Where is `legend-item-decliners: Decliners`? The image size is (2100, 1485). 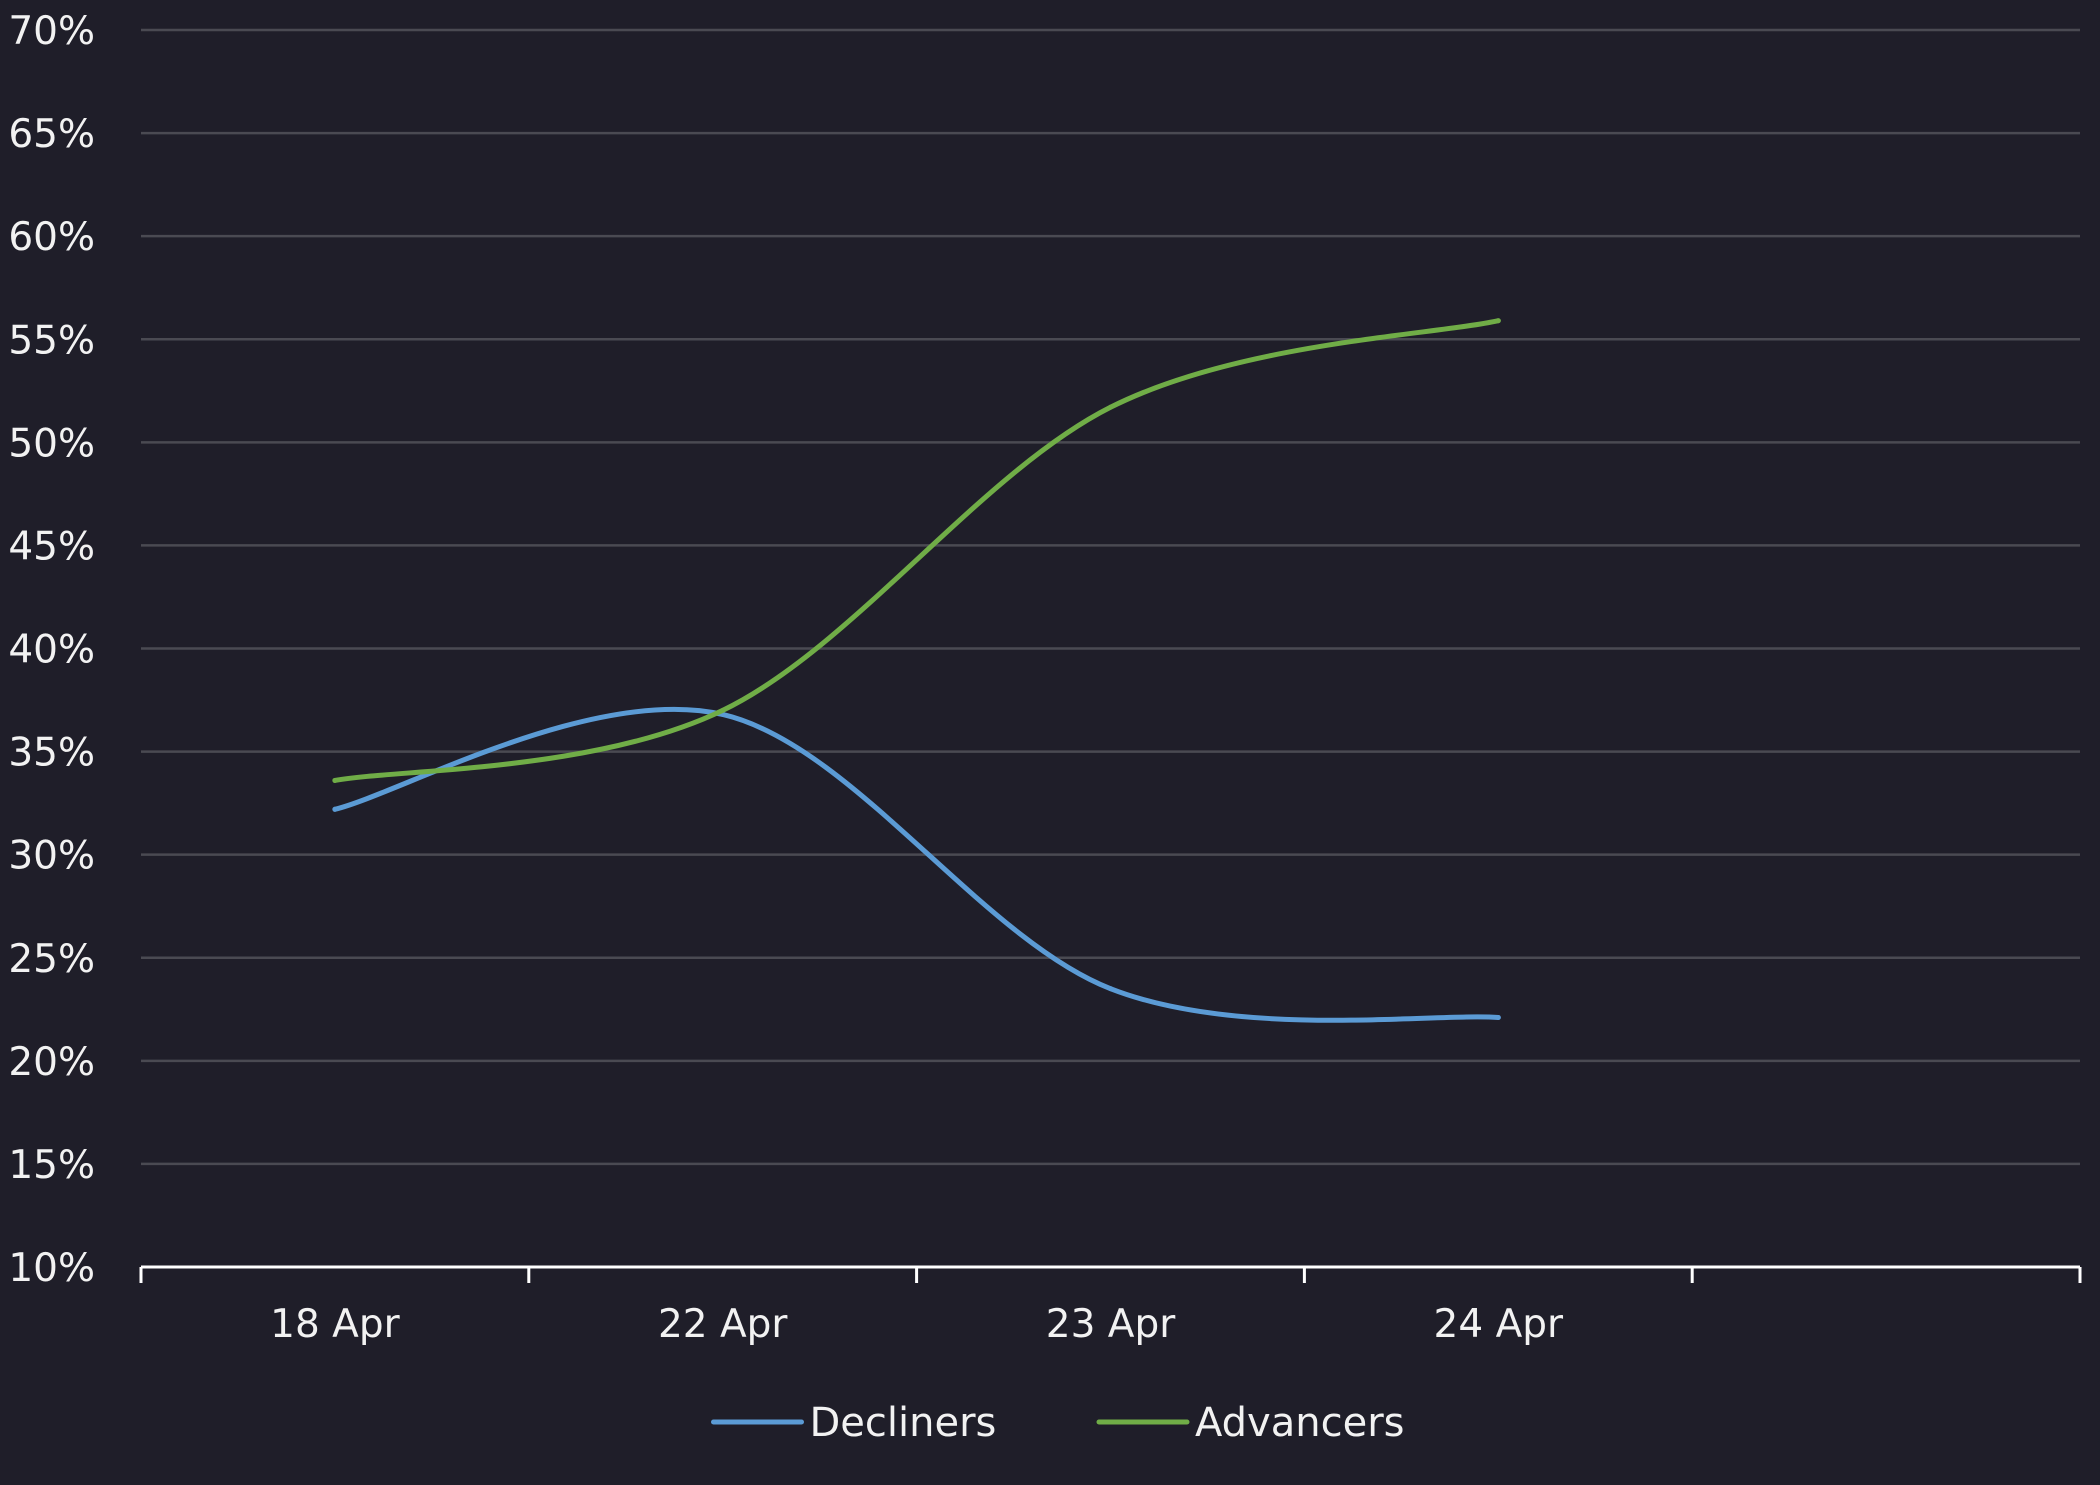
legend-item-decliners: Decliners is located at coordinates (854, 1423).